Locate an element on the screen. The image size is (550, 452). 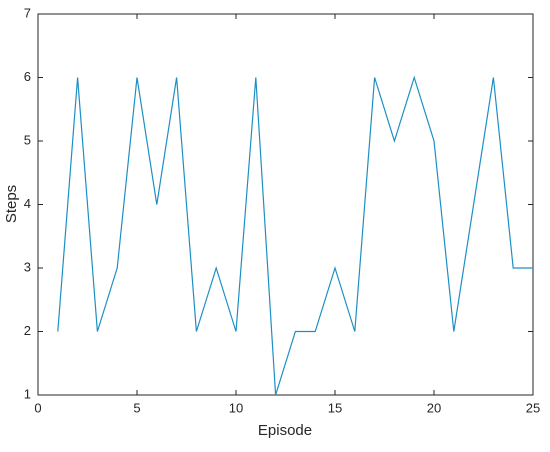
y-tick-label: 4 is located at coordinates (27, 203).